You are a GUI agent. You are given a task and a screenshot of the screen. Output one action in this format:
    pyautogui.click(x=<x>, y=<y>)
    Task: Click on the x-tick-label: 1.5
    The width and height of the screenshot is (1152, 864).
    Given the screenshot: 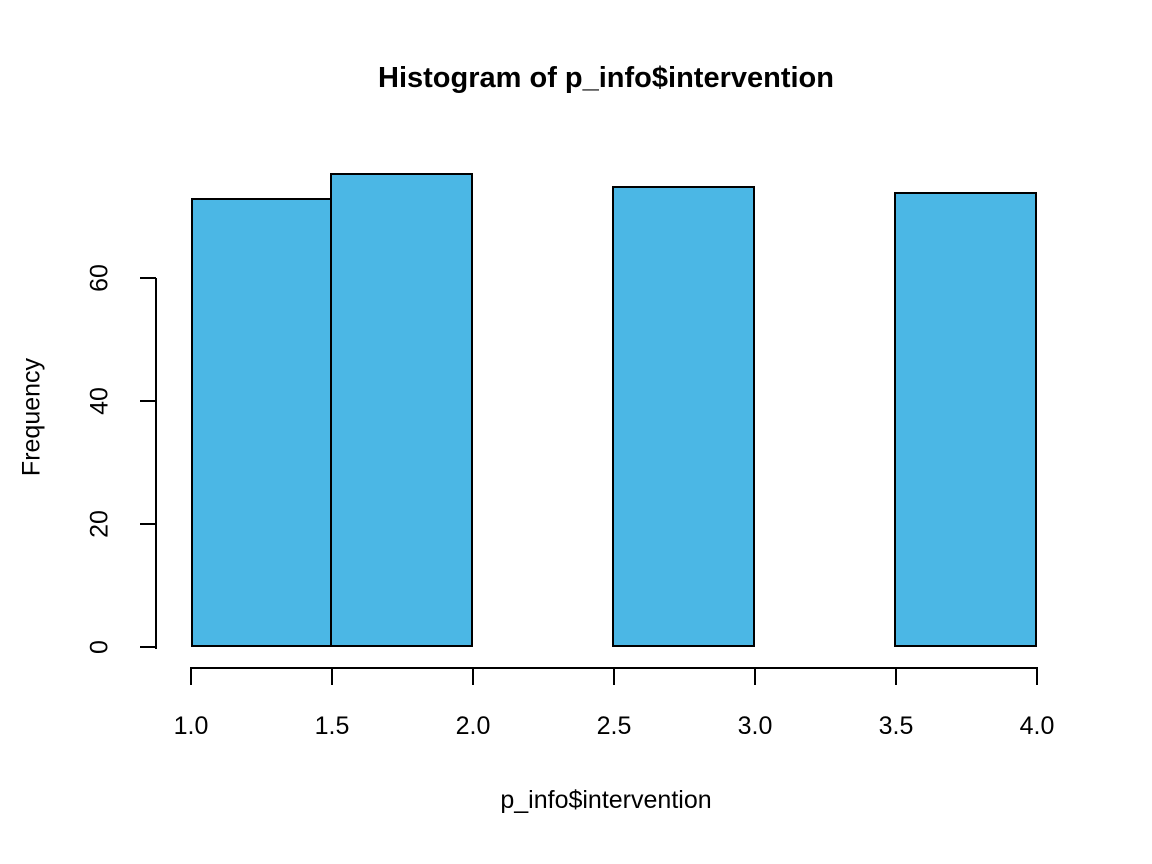 What is the action you would take?
    pyautogui.click(x=332, y=726)
    